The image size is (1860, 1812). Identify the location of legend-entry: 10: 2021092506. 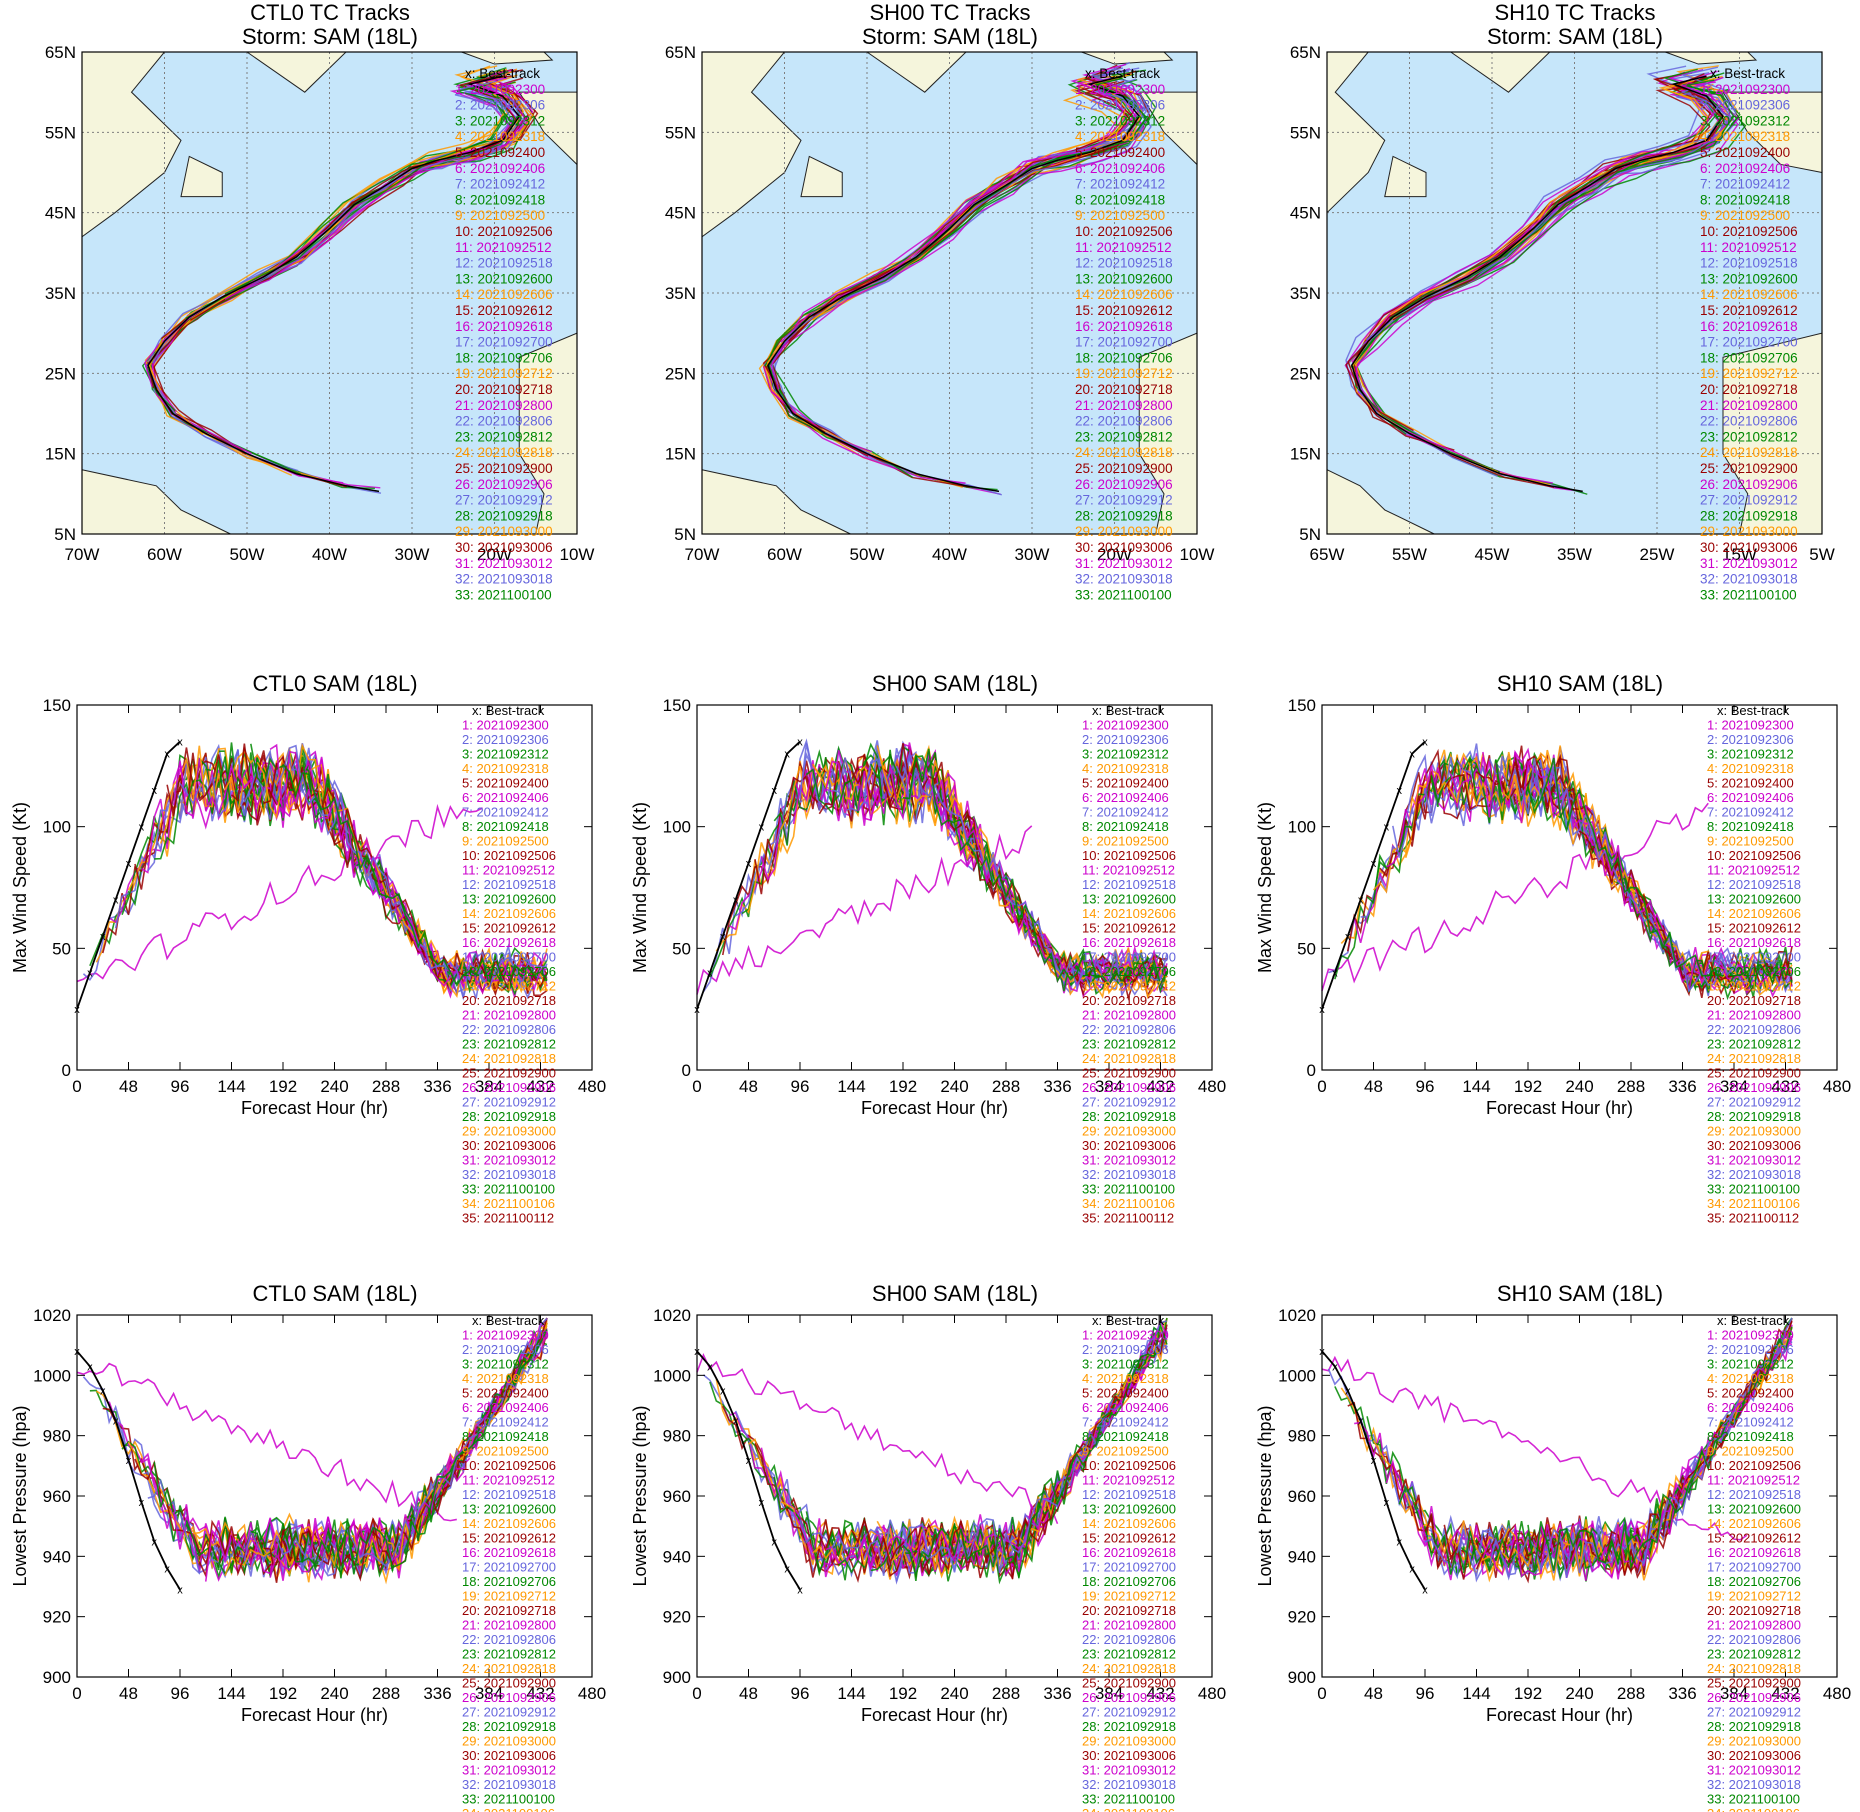
(1129, 1465).